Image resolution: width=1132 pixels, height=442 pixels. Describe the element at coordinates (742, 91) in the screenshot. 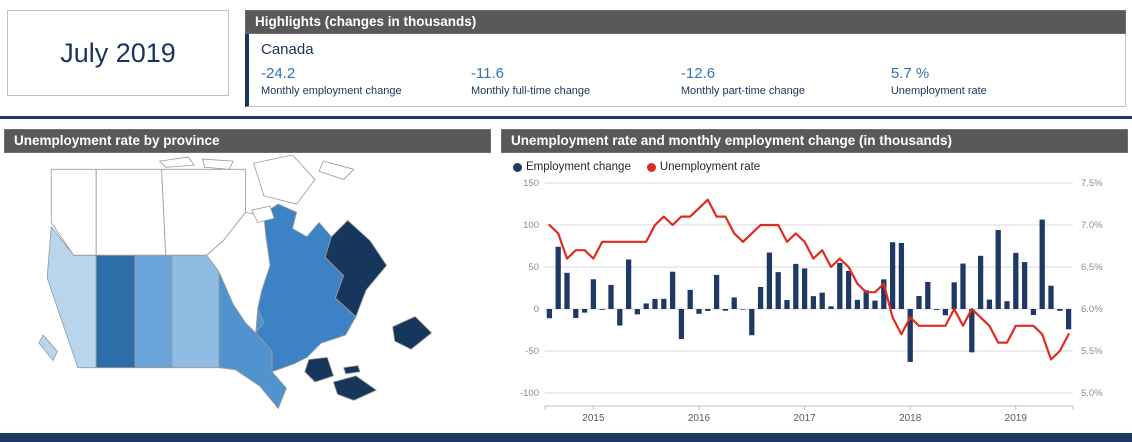

I see `stat-label: Monthly part-time change` at that location.